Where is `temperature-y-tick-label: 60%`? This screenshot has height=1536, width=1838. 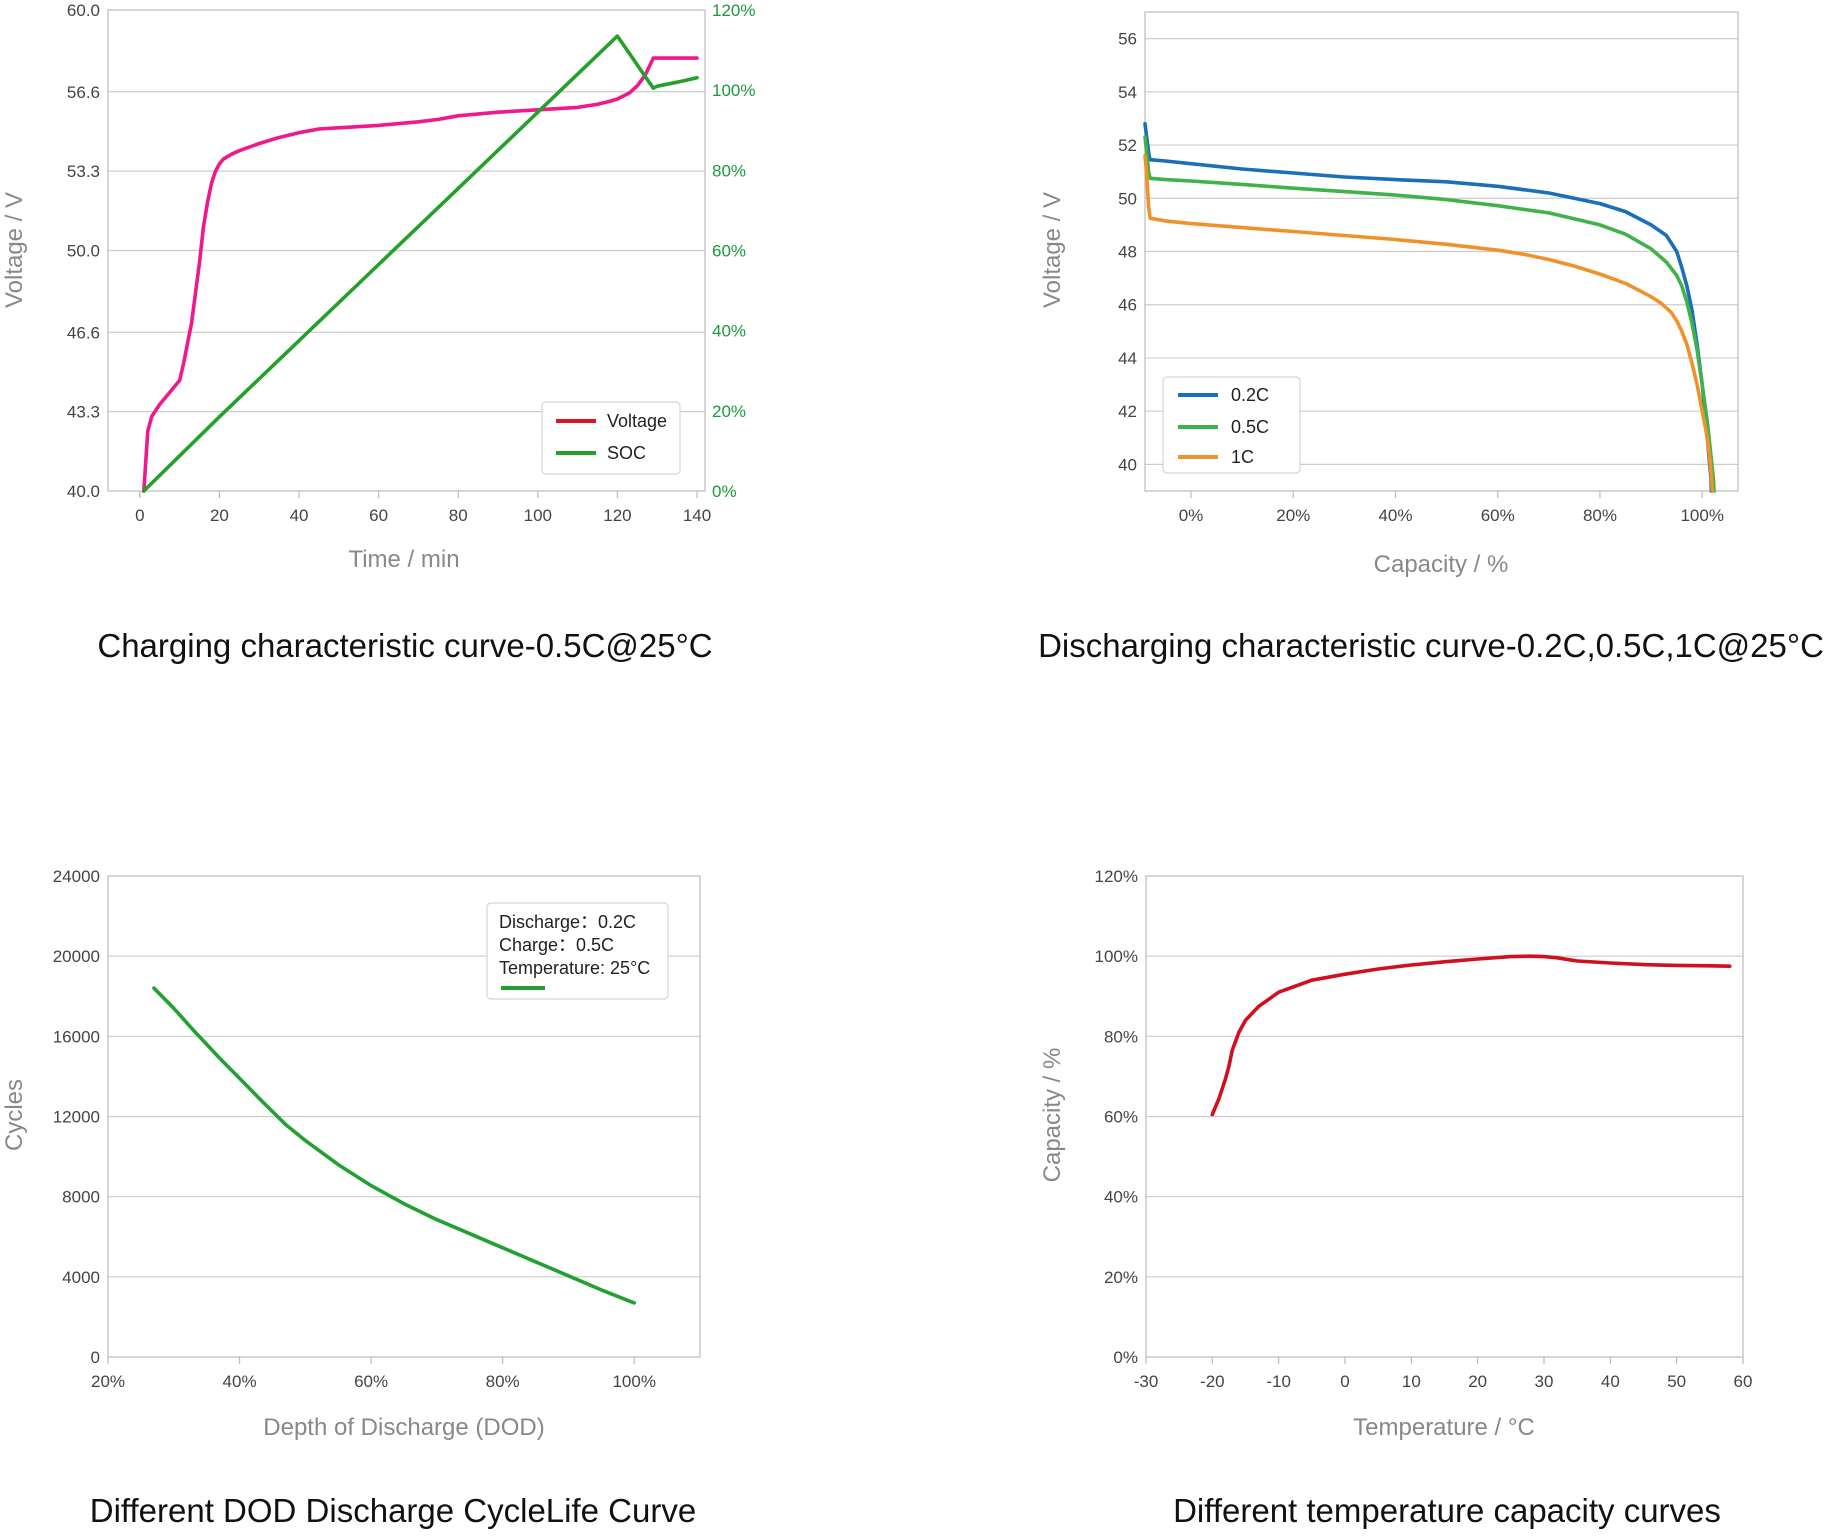 temperature-y-tick-label: 60% is located at coordinates (1121, 1117).